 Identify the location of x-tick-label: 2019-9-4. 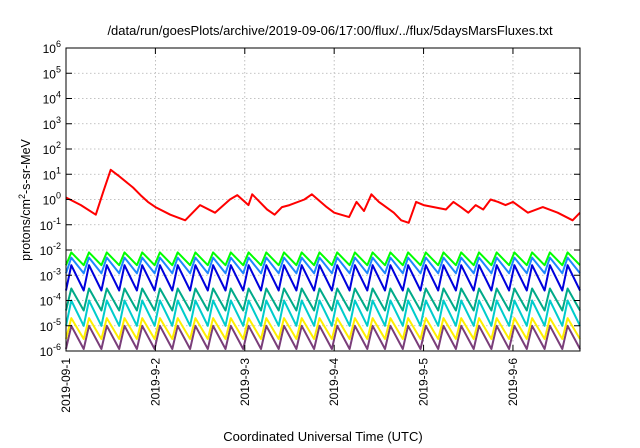
(334, 382).